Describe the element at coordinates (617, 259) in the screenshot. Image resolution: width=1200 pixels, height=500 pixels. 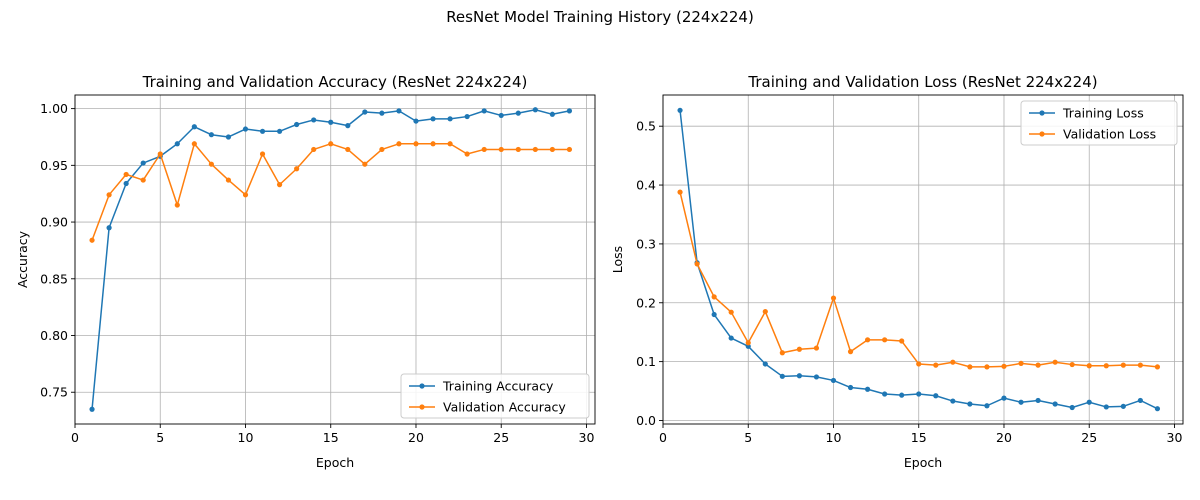
I see `y-axis-label: Loss` at that location.